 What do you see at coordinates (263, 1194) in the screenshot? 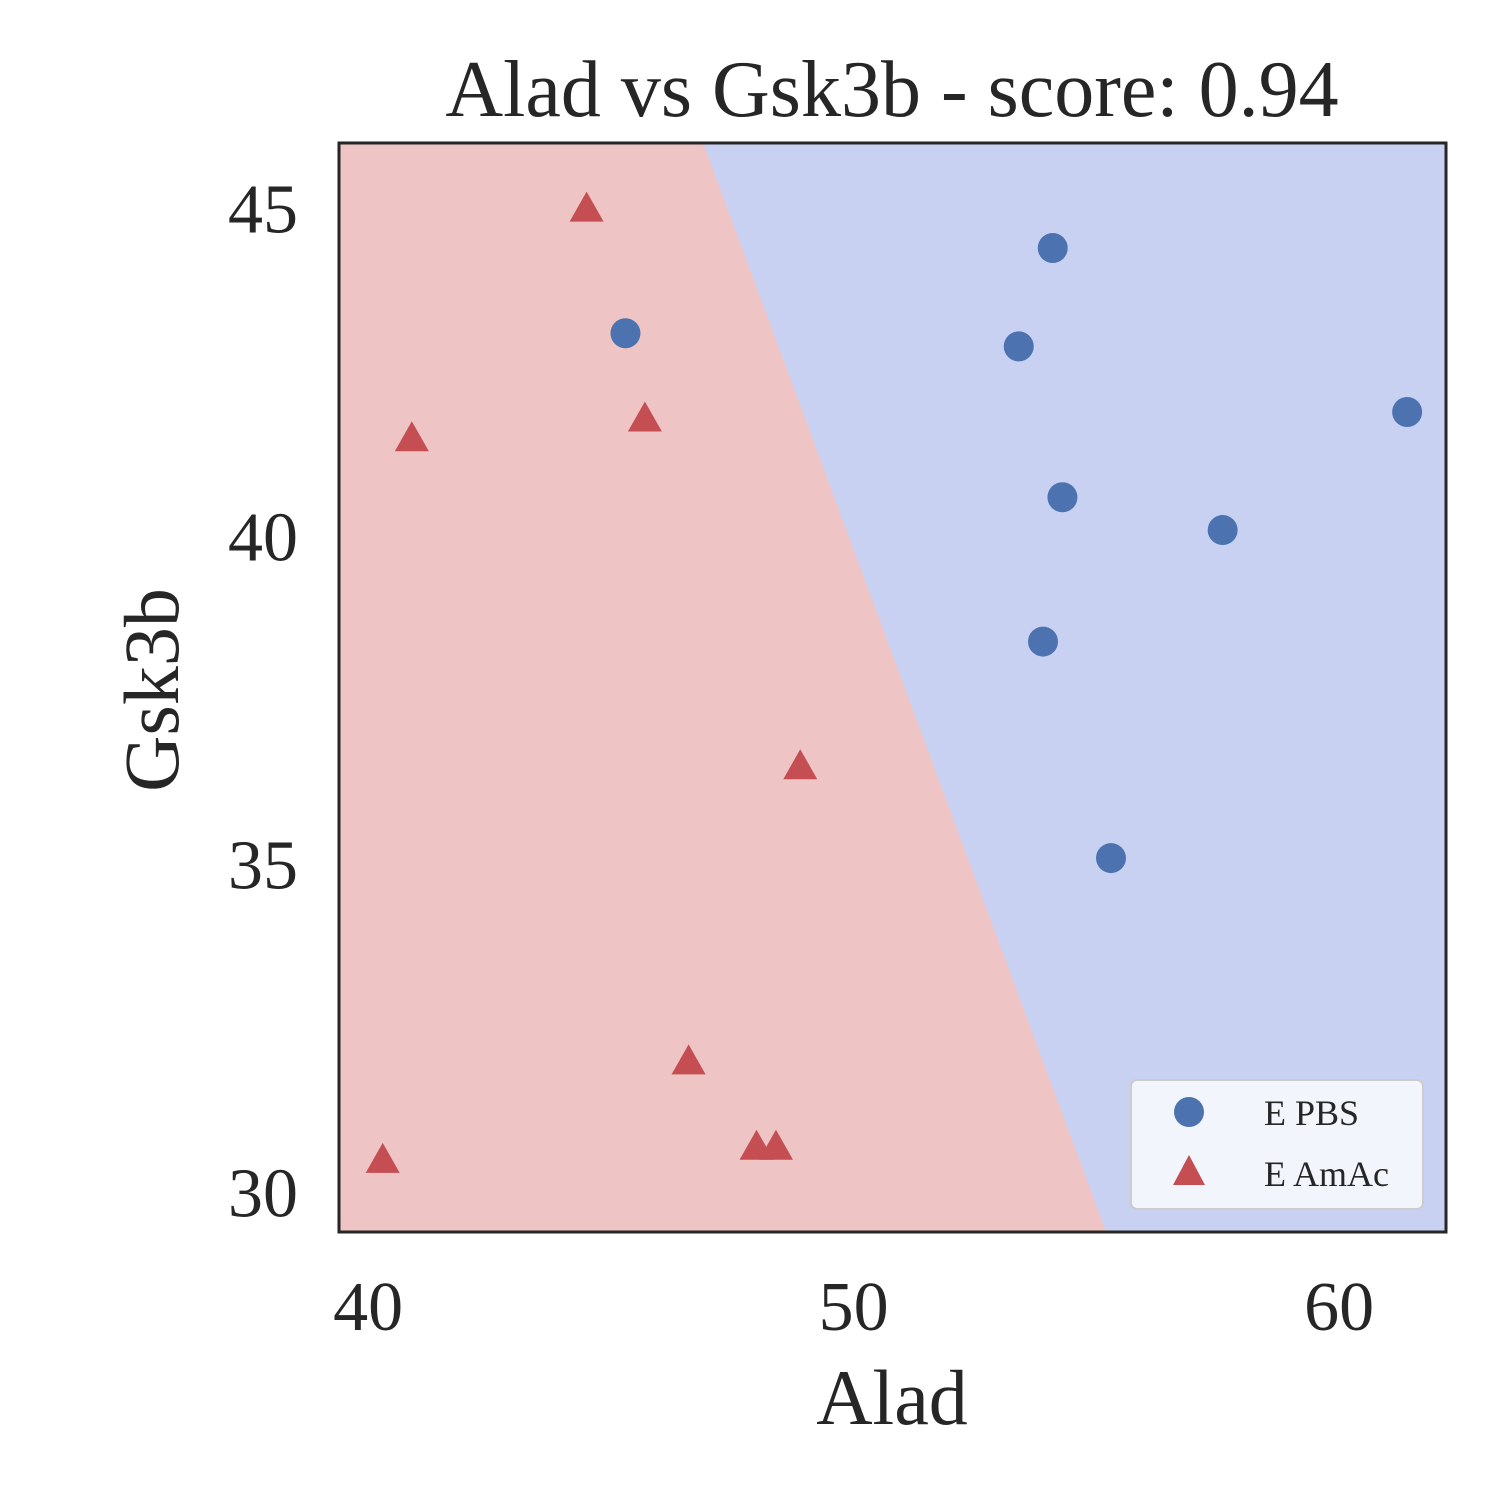
I see `y-tick-label-30: 30` at bounding box center [263, 1194].